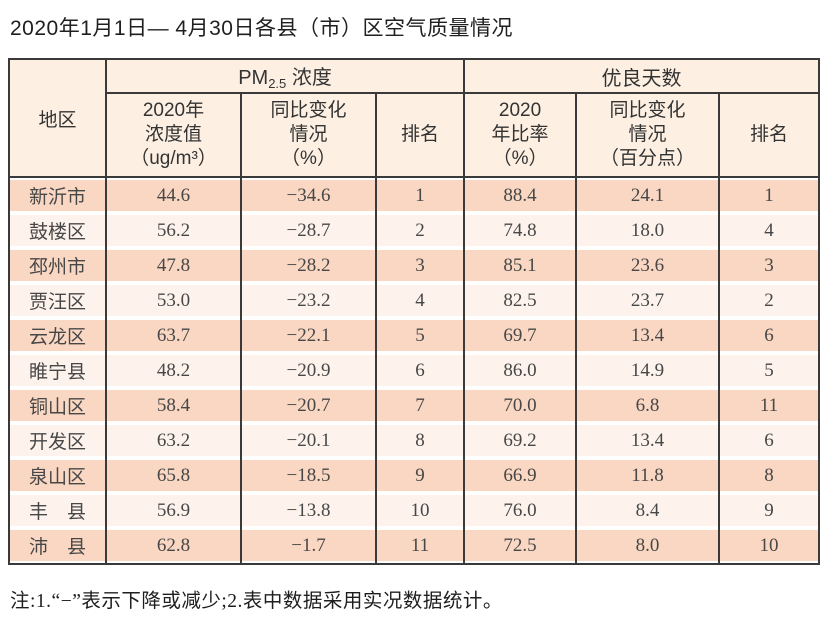  I want to click on table-row: 睢宁县 48.2 −20.9 6 86.0 14.9 5, so click(414, 370).